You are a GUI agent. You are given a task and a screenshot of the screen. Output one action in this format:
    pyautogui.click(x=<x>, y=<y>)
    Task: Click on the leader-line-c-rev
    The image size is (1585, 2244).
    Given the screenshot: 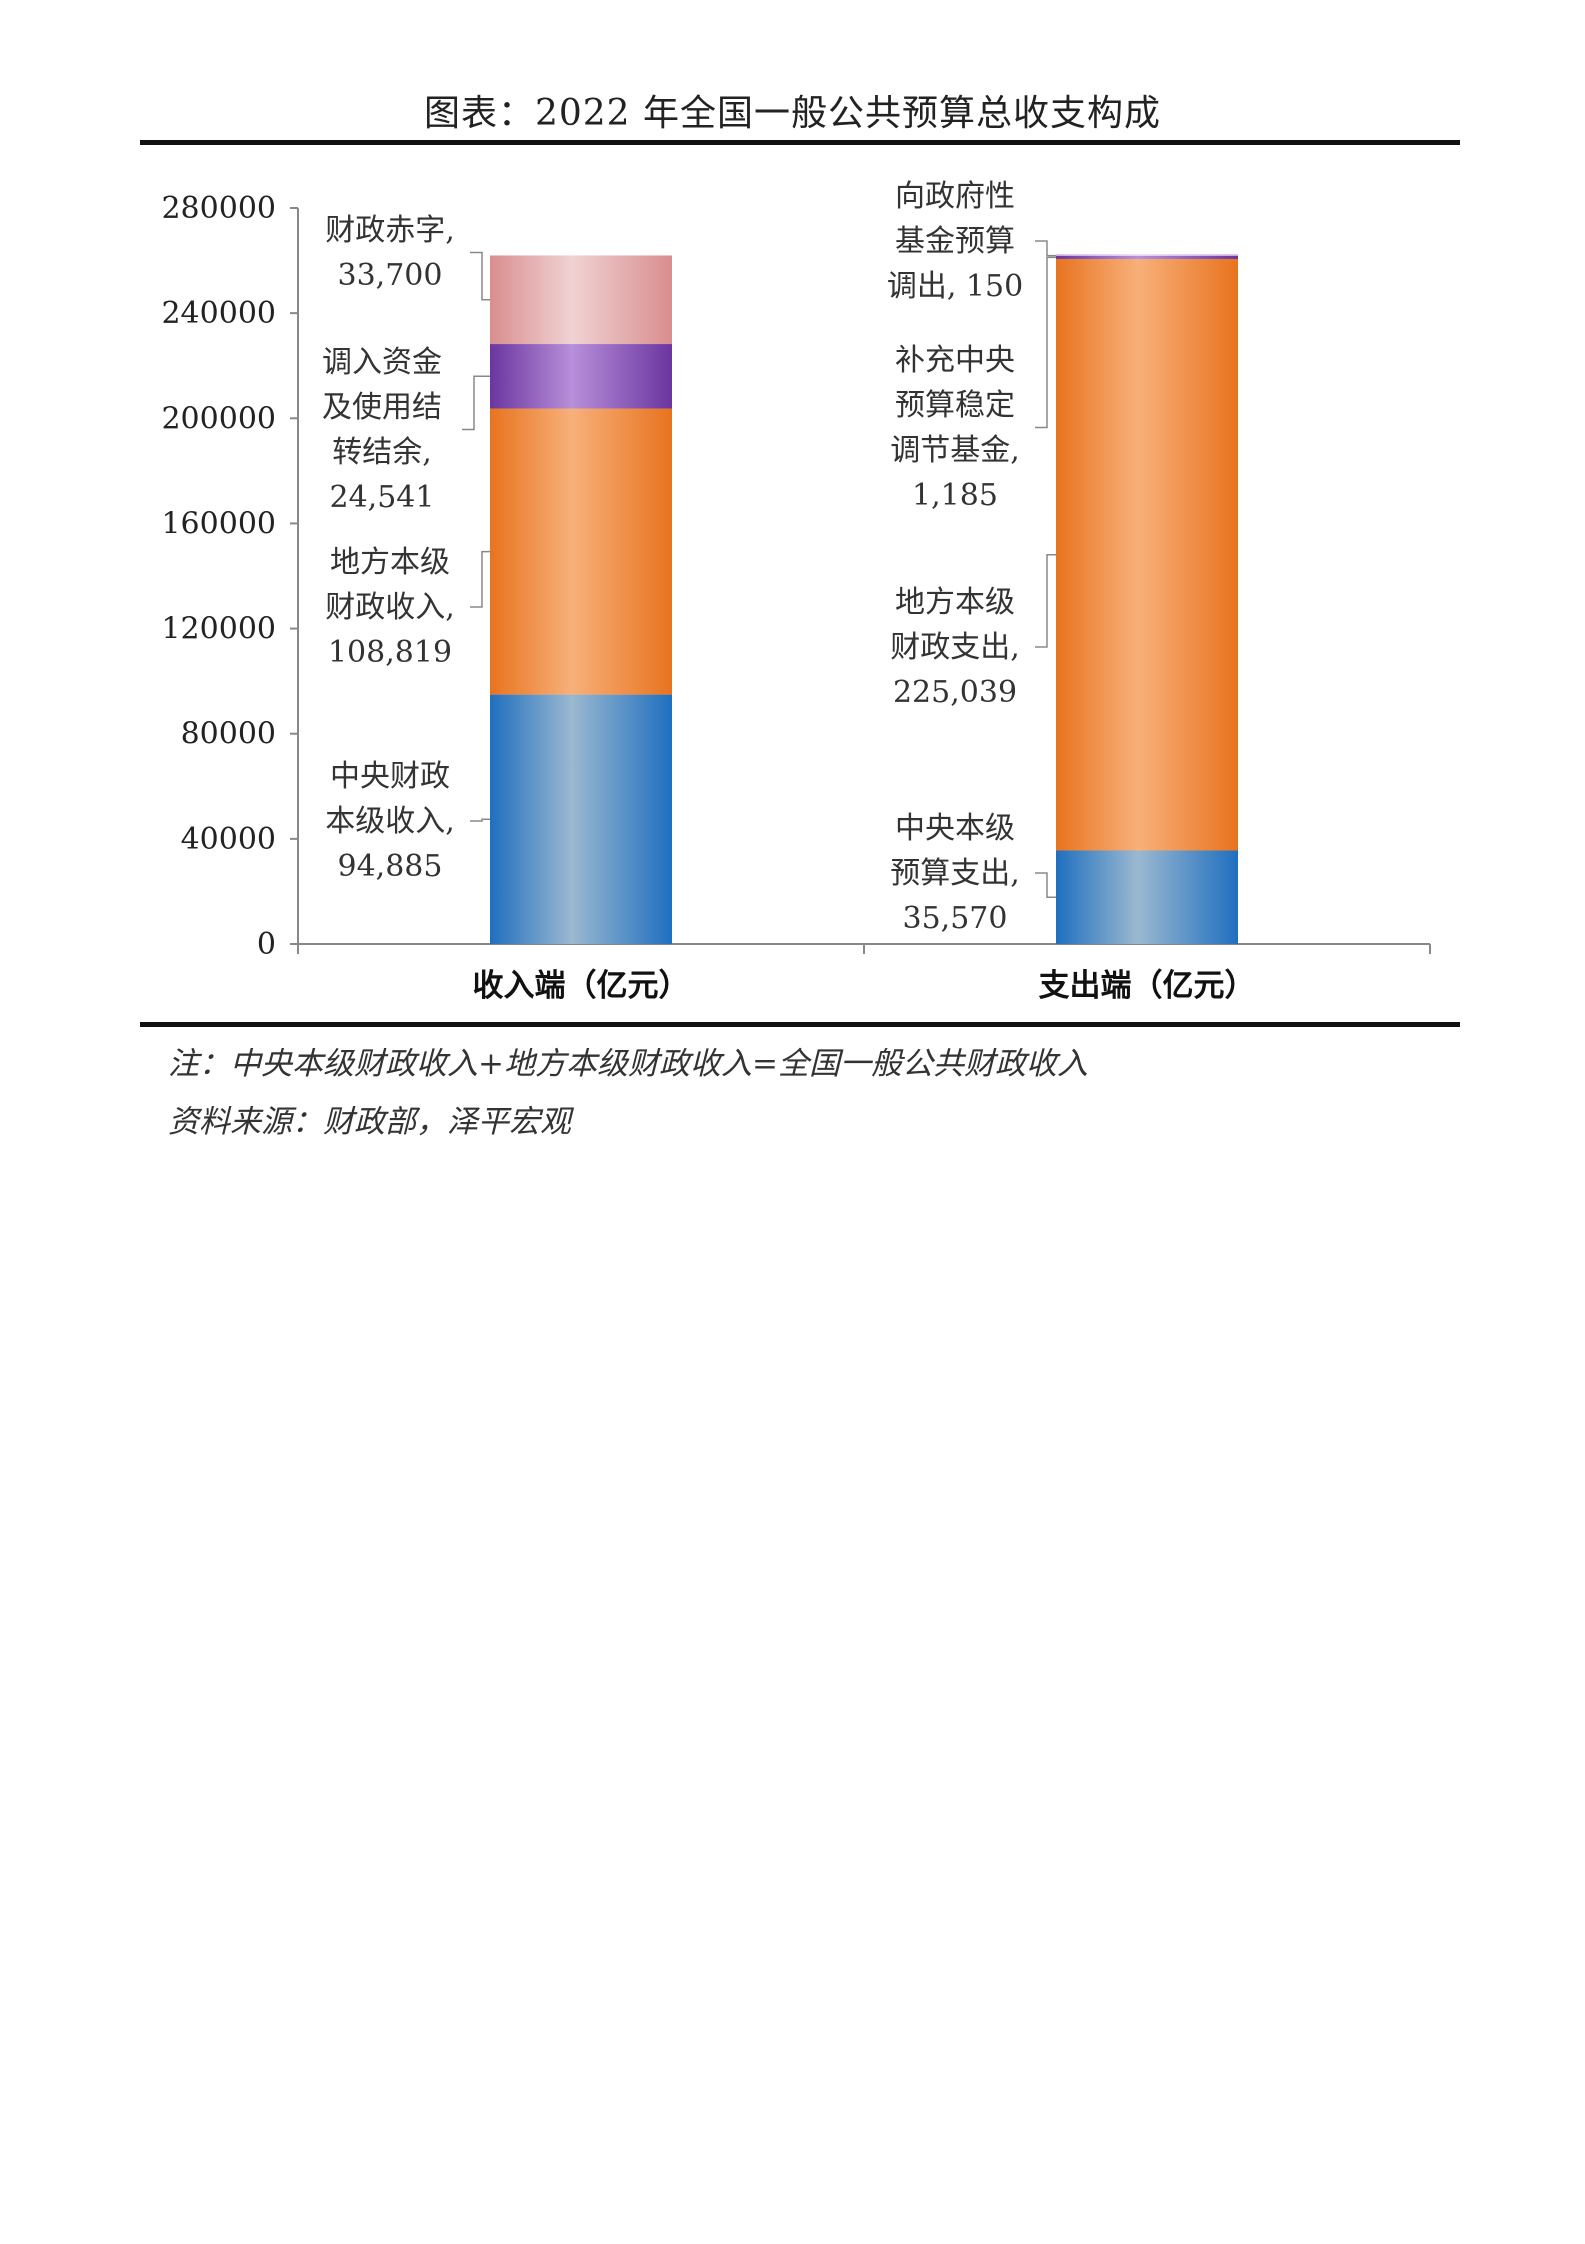 What is the action you would take?
    pyautogui.click(x=480, y=820)
    